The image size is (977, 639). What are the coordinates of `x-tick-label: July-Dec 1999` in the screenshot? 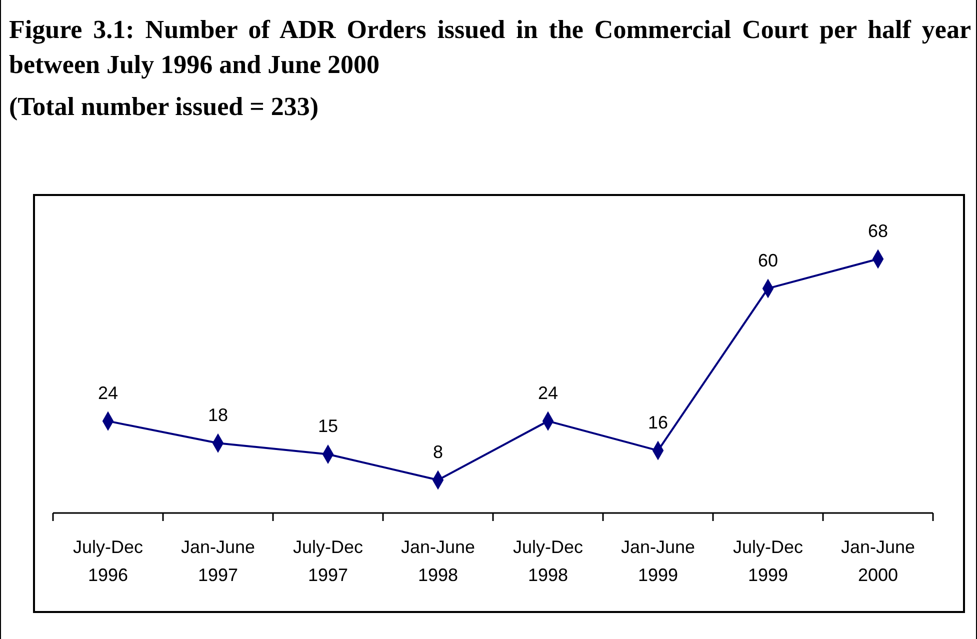 It's located at (768, 561).